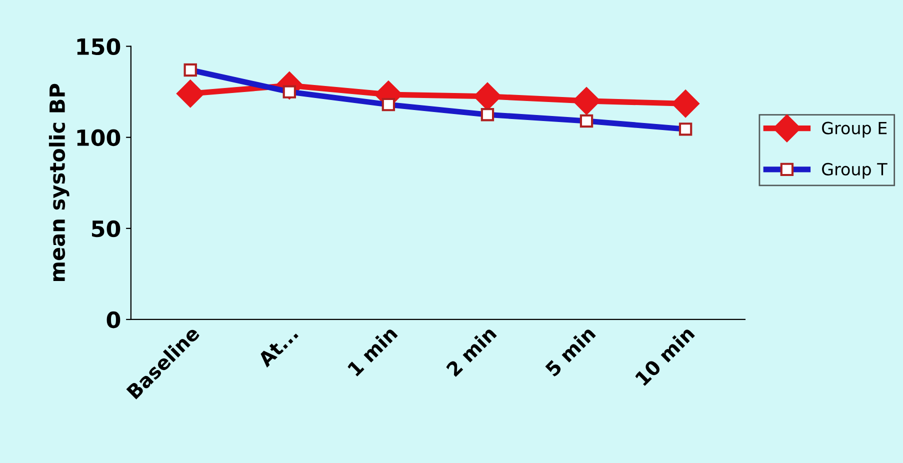  I want to click on y-tick-label: 100, so click(98, 137).